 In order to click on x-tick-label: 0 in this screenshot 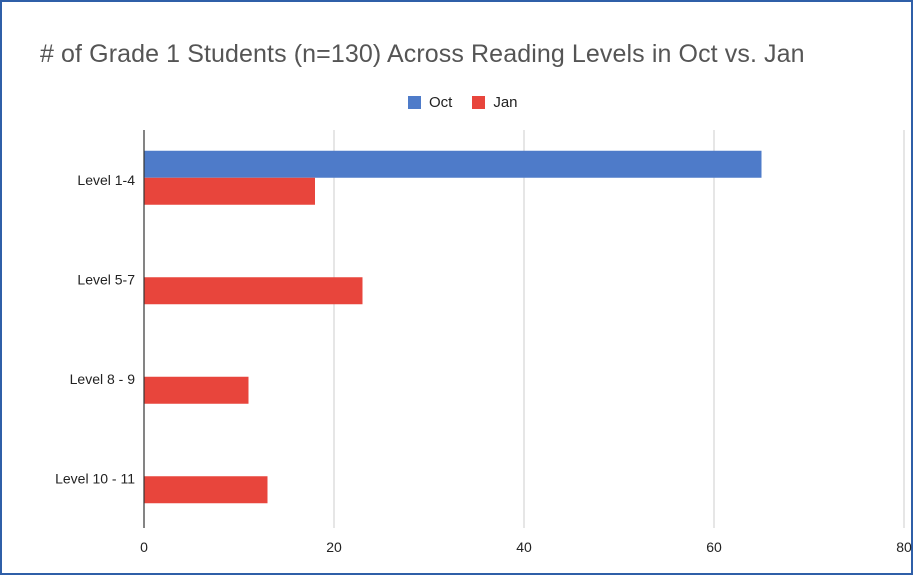, I will do `click(144, 547)`.